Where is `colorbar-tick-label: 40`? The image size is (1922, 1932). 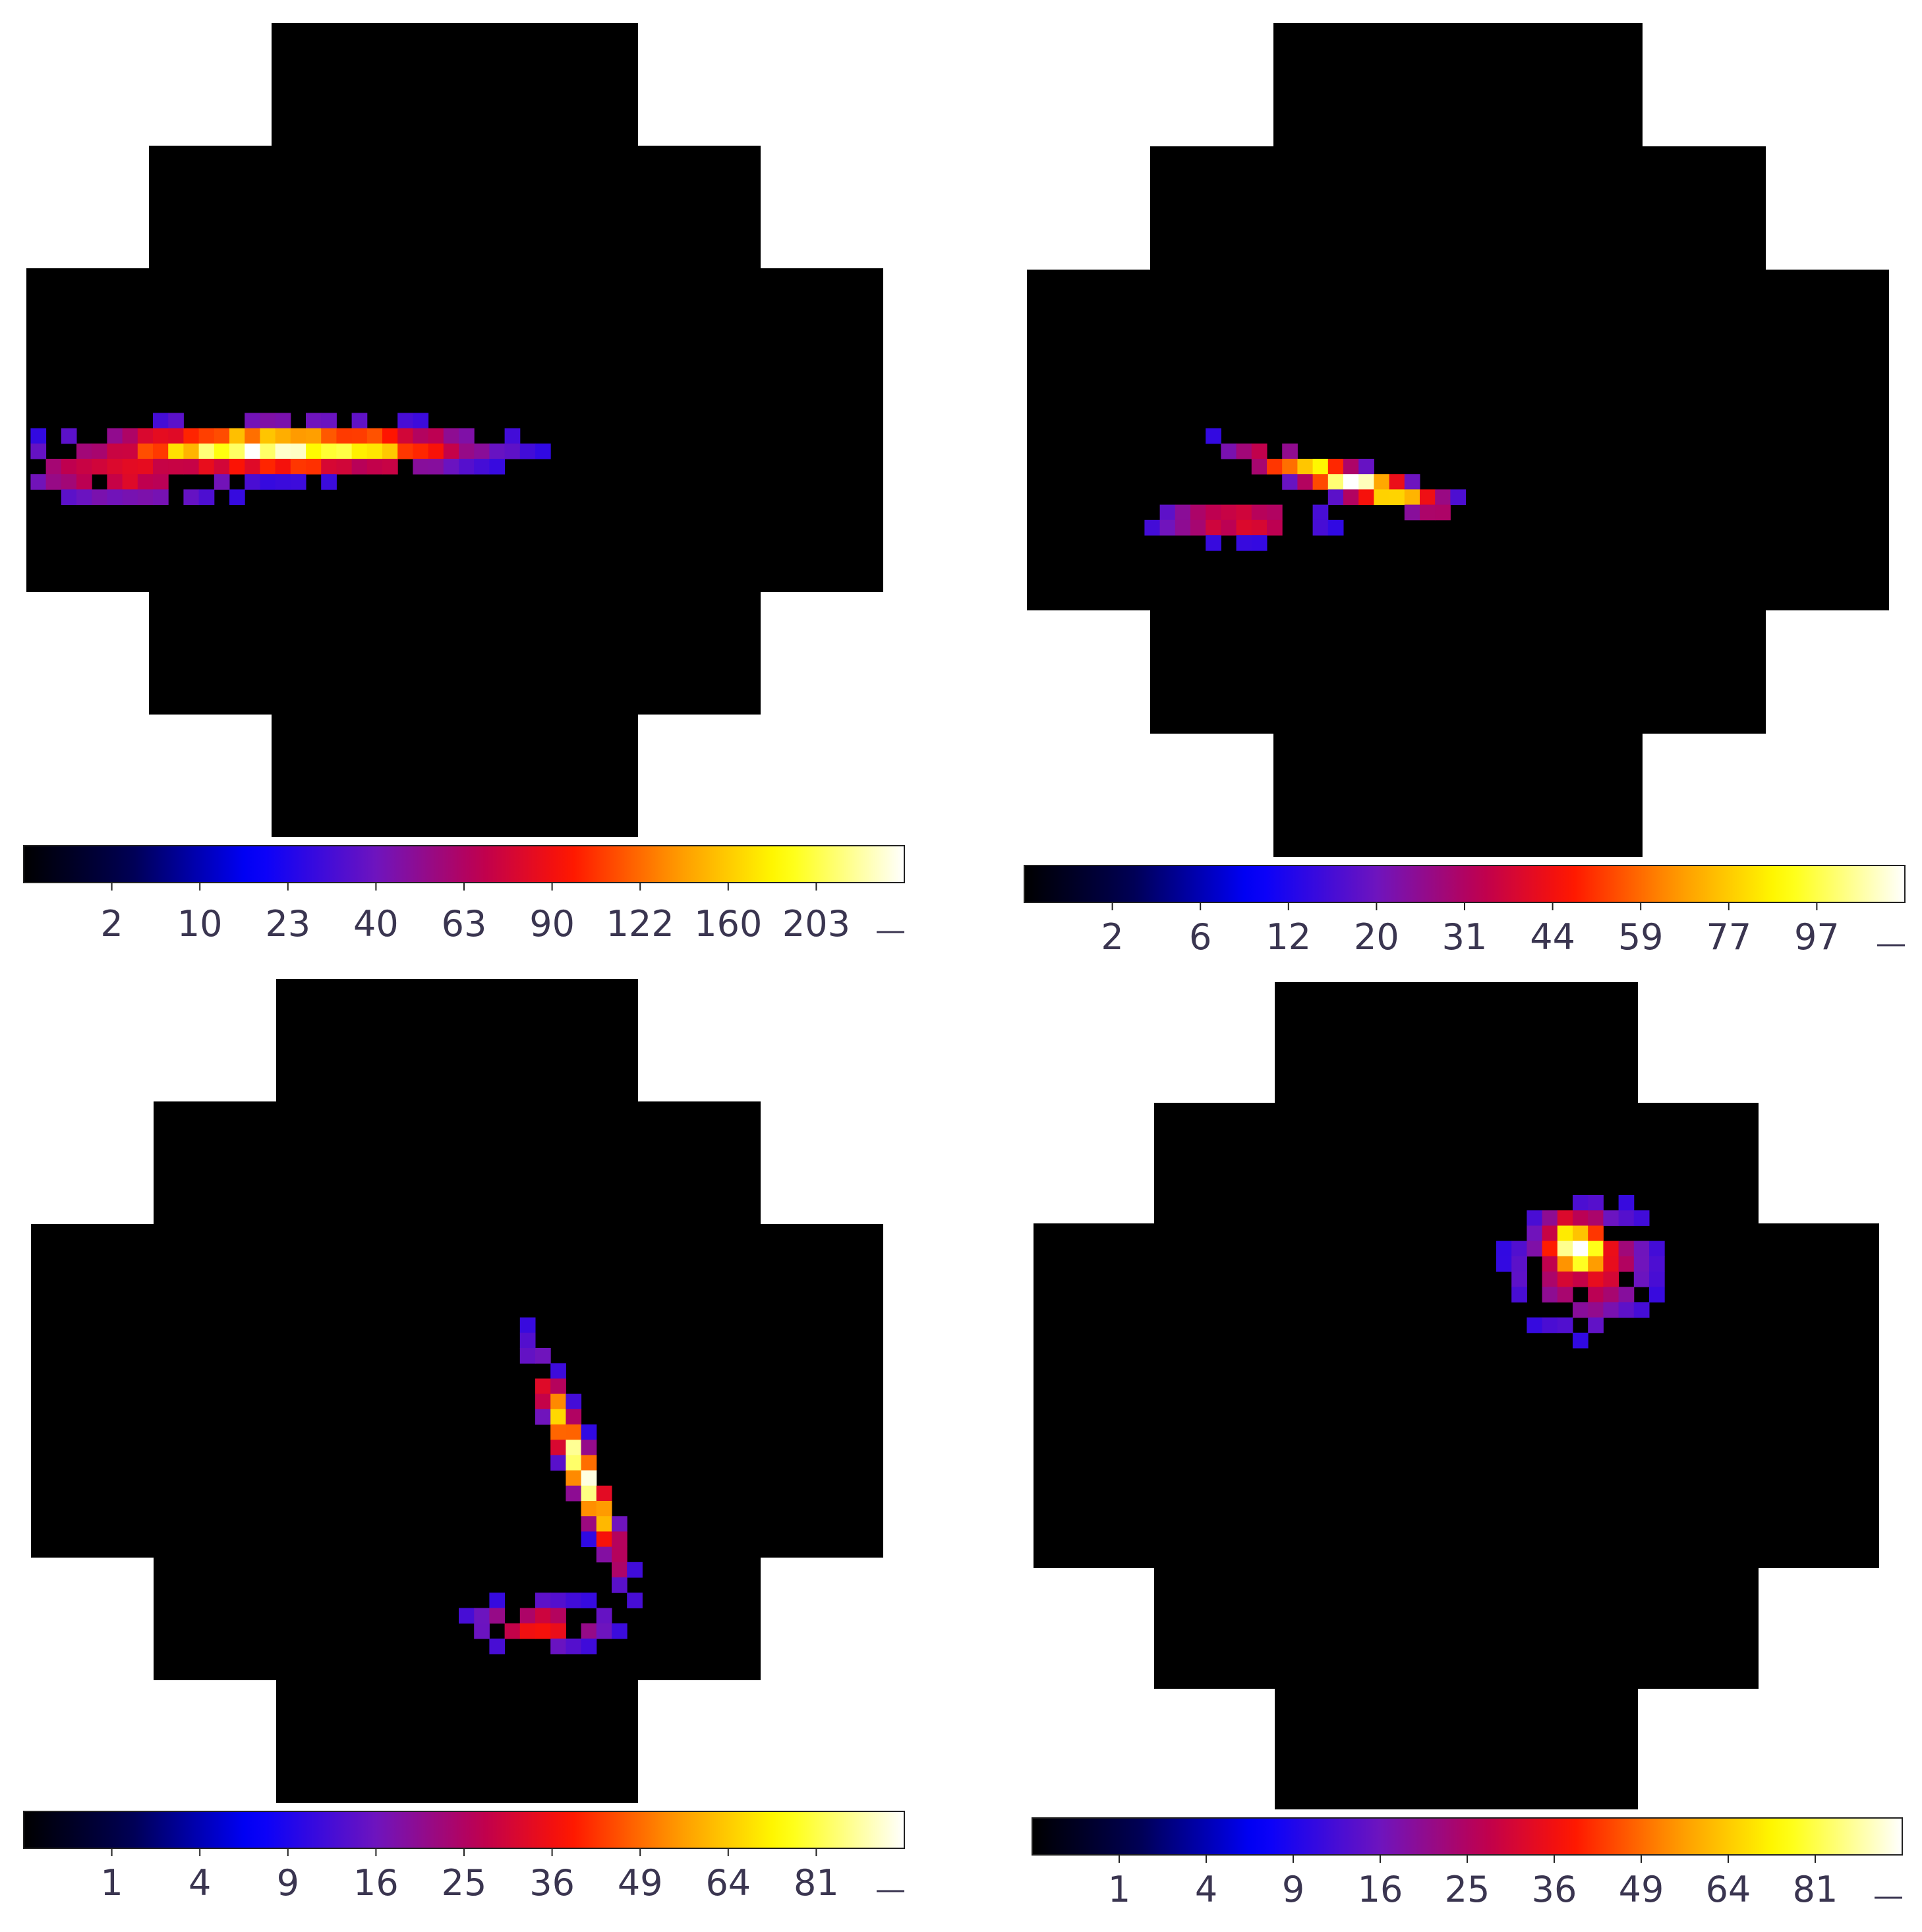
colorbar-tick-label: 40 is located at coordinates (376, 924).